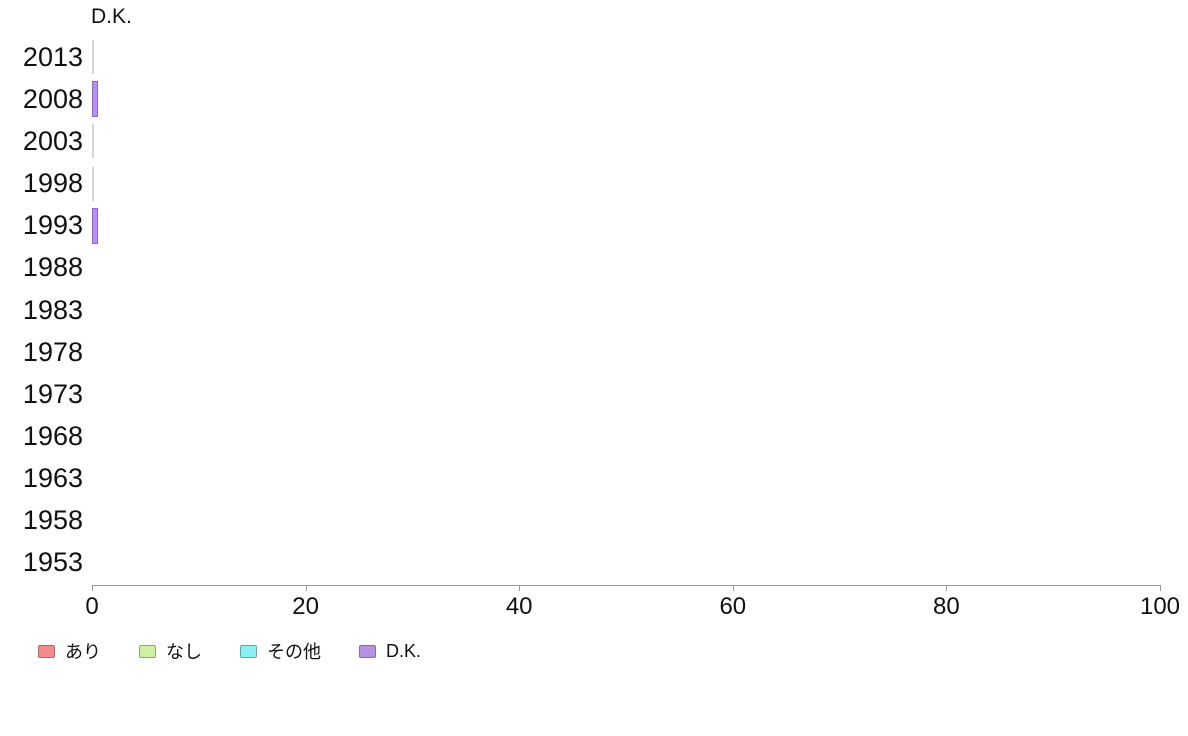 The image size is (1188, 736). I want to click on x-axis-tick-label: 80, so click(946, 606).